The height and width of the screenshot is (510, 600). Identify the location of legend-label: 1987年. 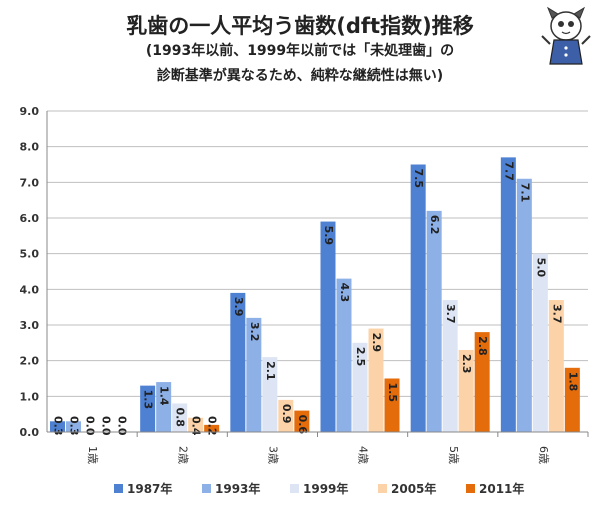
(149, 488).